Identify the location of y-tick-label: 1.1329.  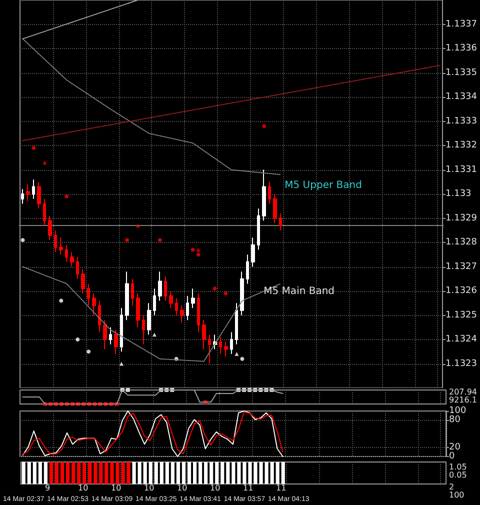
(462, 218).